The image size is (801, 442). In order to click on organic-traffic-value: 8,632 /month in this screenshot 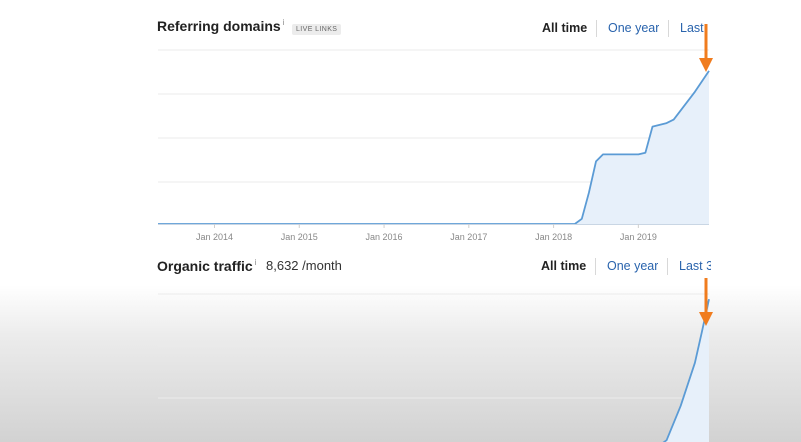, I will do `click(304, 265)`.